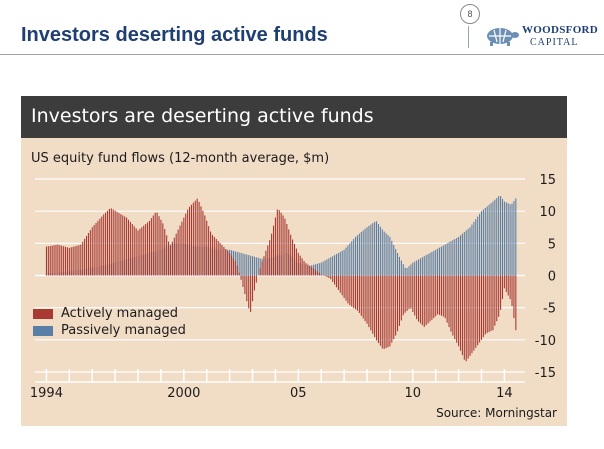 The image size is (604, 449). What do you see at coordinates (174, 35) in the screenshot?
I see `slide-title: Investors deserting active funds` at bounding box center [174, 35].